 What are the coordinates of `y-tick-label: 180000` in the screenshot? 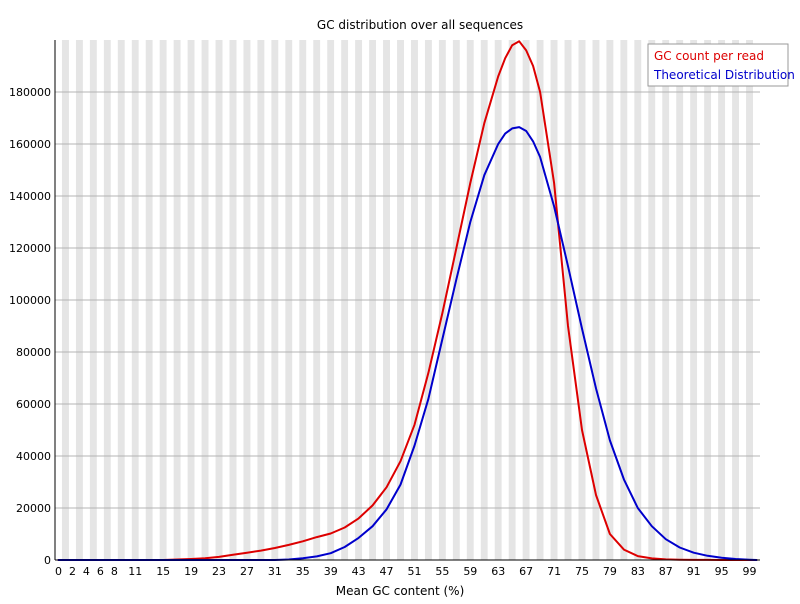 It's located at (30, 92).